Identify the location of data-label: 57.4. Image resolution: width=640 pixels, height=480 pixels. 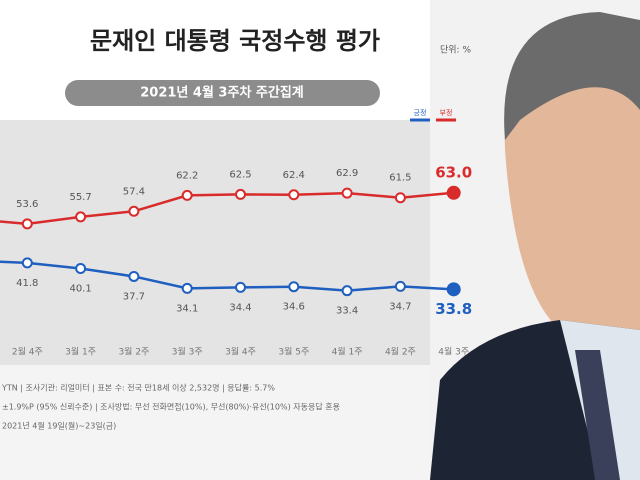
(134, 191).